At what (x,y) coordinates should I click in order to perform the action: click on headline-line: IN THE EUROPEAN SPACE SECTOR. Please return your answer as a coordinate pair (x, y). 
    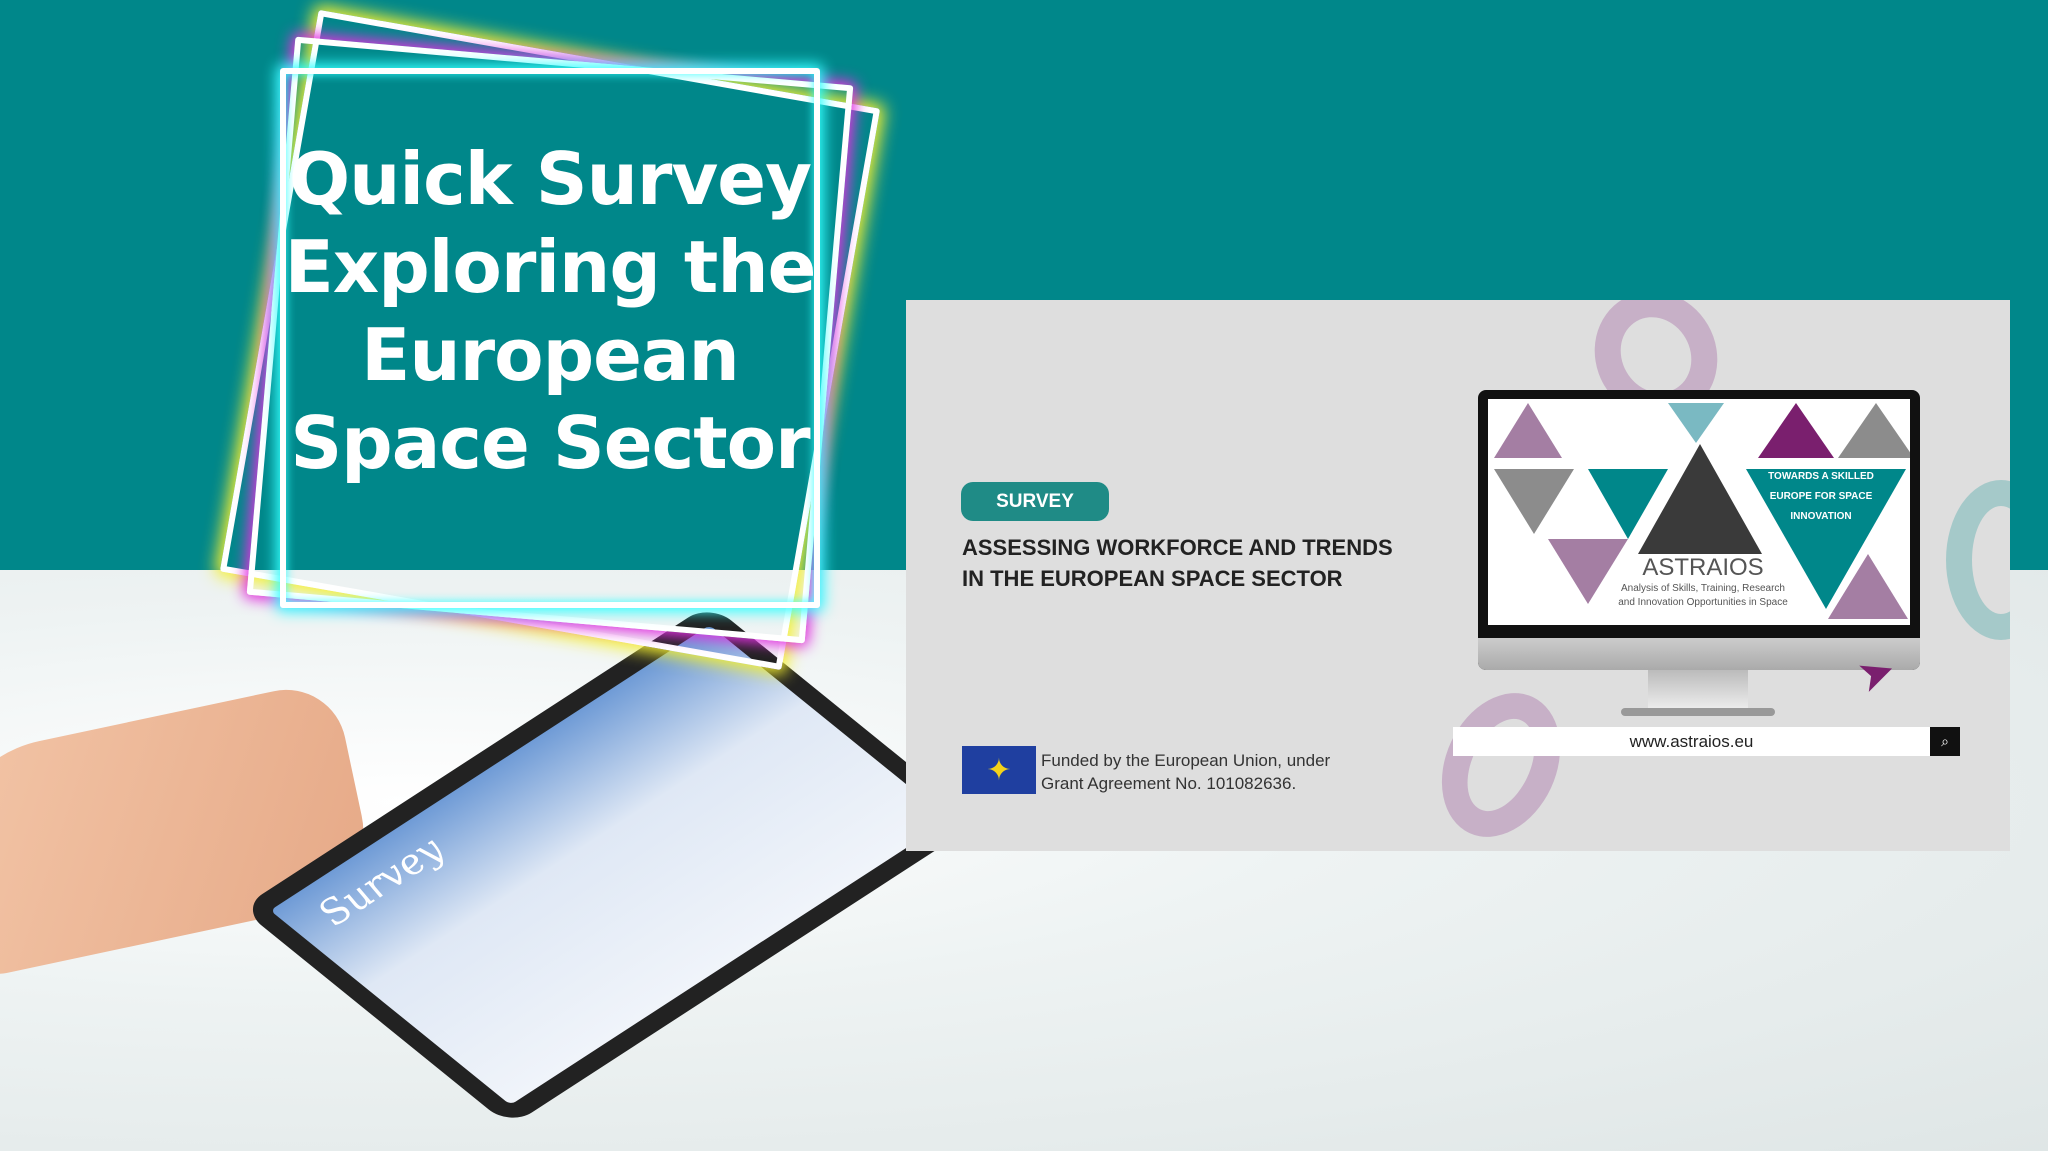
    Looking at the image, I should click on (1152, 578).